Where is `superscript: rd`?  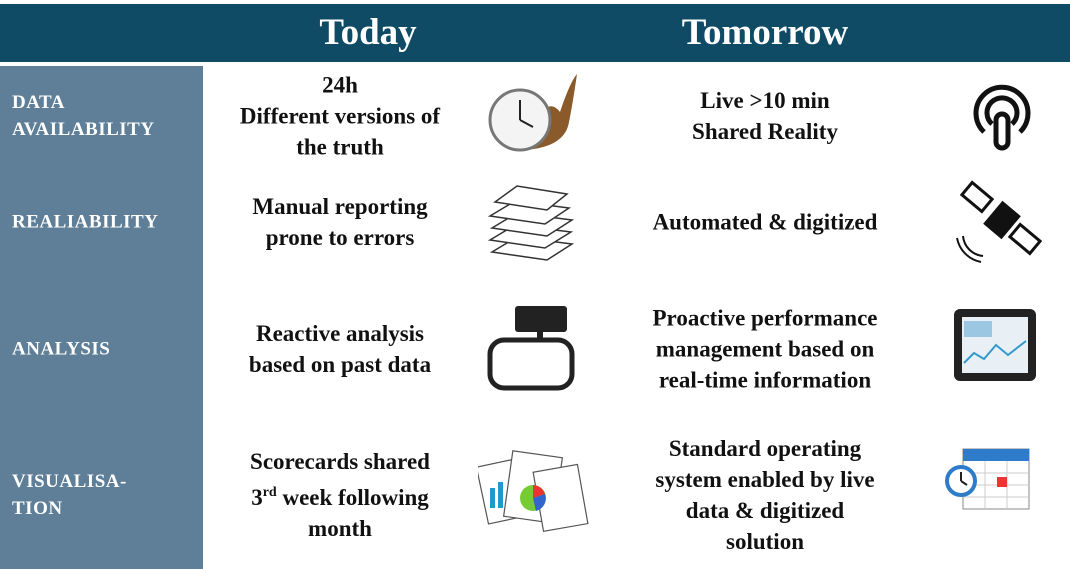
superscript: rd is located at coordinates (269, 493).